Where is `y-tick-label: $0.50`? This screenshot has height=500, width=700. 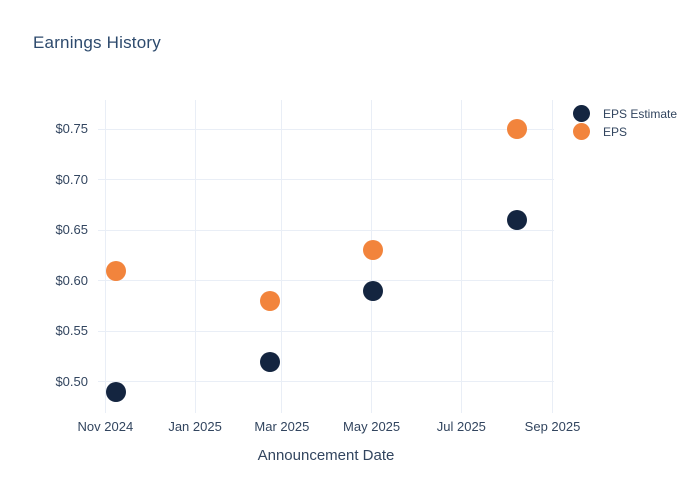 y-tick-label: $0.50 is located at coordinates (71, 381).